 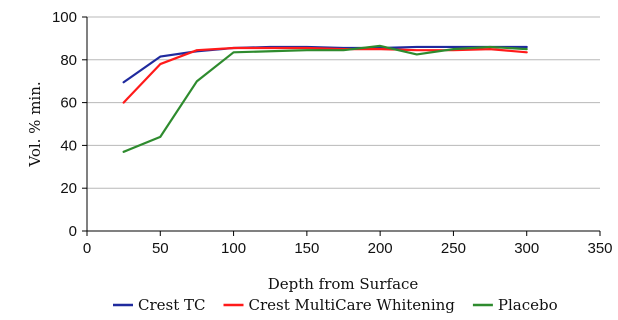 What do you see at coordinates (68, 145) in the screenshot?
I see `y-tick-label: 40` at bounding box center [68, 145].